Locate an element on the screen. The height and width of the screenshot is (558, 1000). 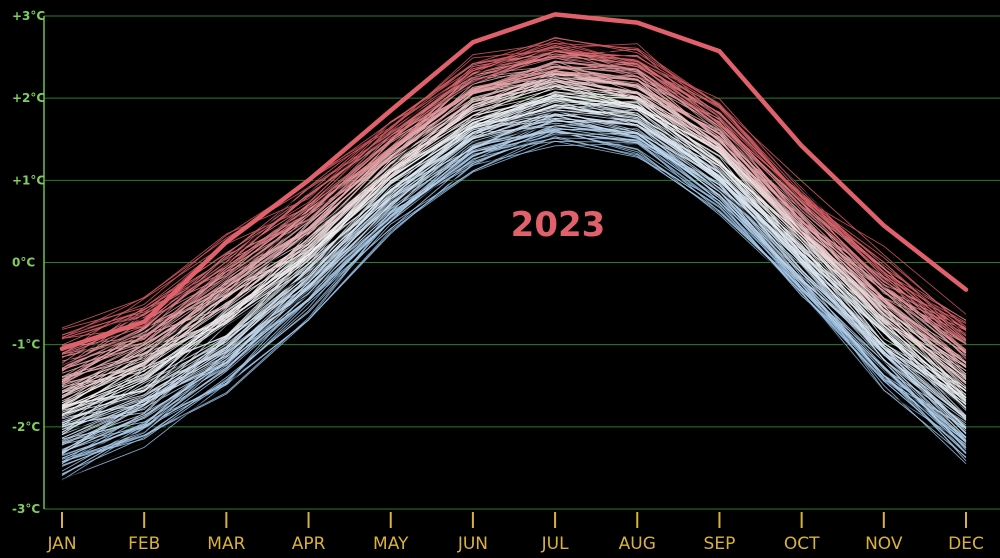
x-tick-label: DEC is located at coordinates (966, 544).